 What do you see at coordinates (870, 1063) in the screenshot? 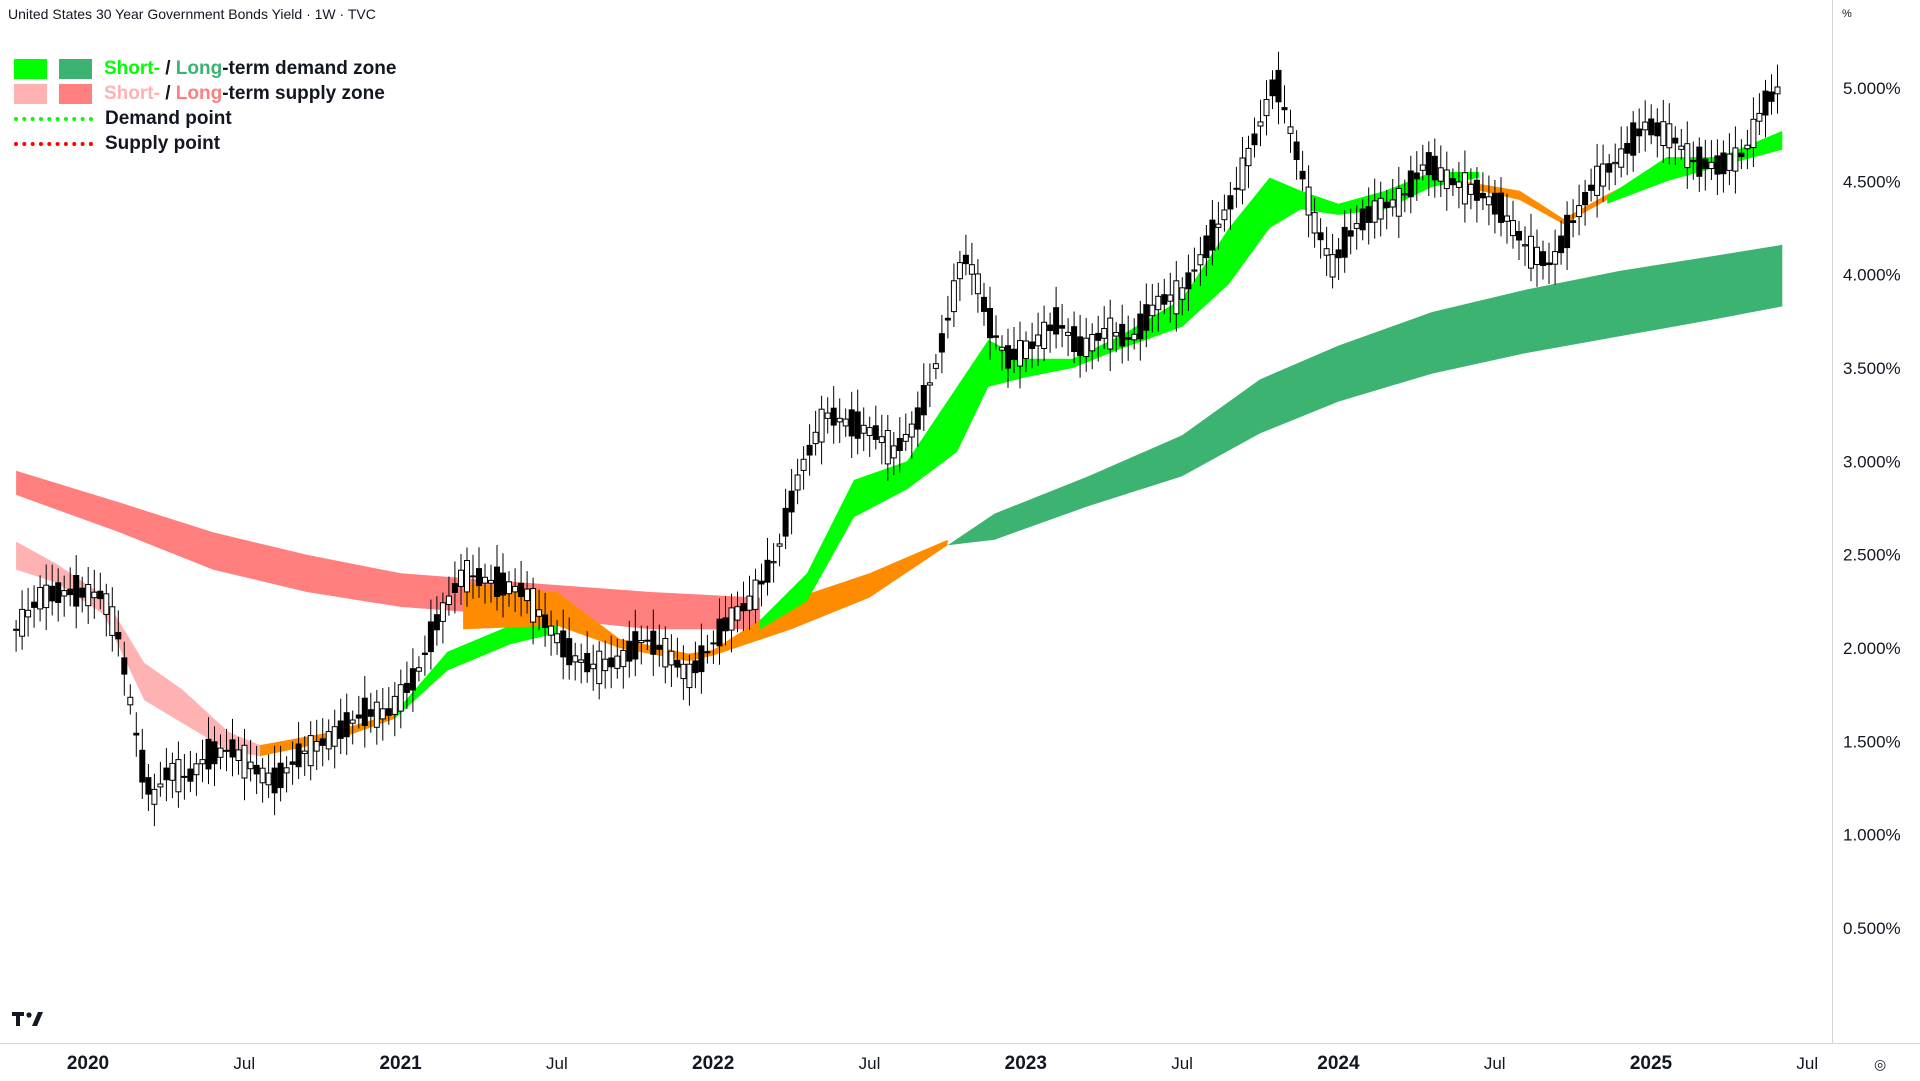
I see `x-tick-label: Jul` at bounding box center [870, 1063].